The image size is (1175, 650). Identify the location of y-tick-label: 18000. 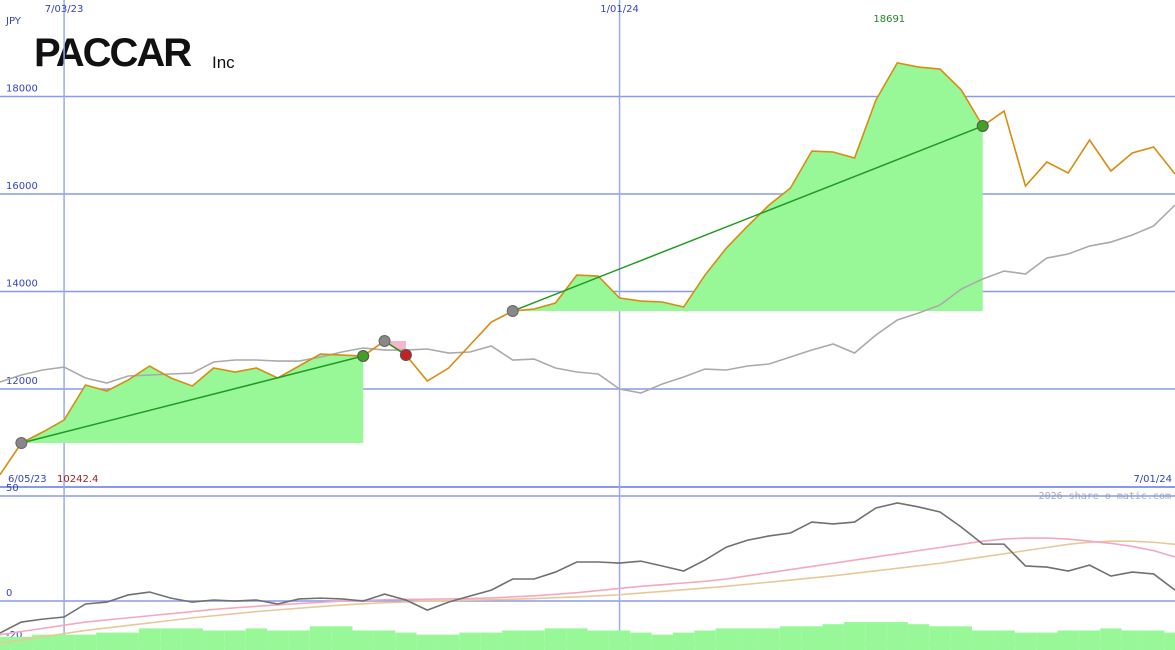
(22, 89).